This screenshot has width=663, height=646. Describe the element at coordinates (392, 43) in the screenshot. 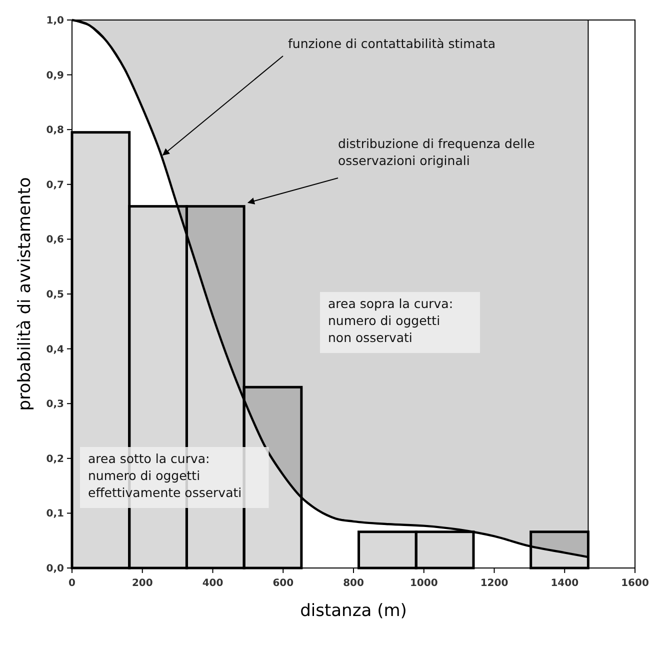

I see `annotation: funzione di contattabilità stimata` at that location.